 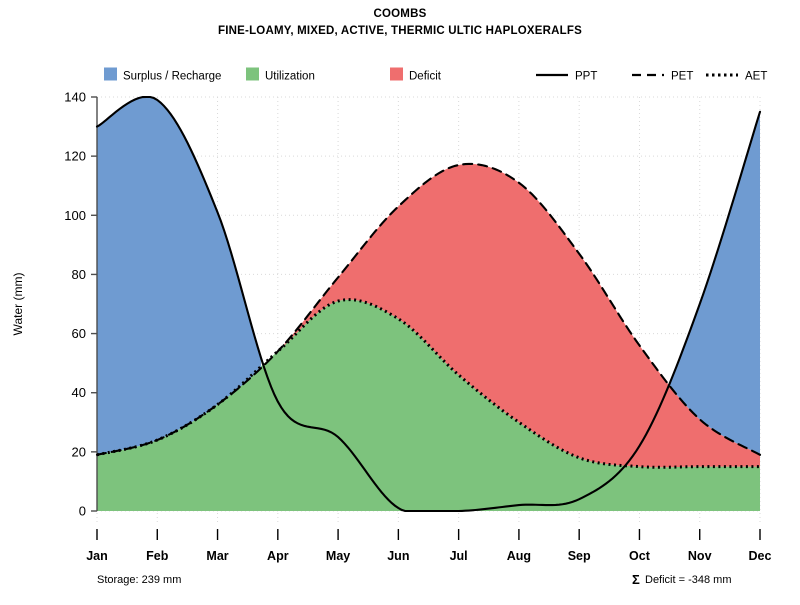 What do you see at coordinates (290, 77) in the screenshot?
I see `legend-label-utilization: Utilization` at bounding box center [290, 77].